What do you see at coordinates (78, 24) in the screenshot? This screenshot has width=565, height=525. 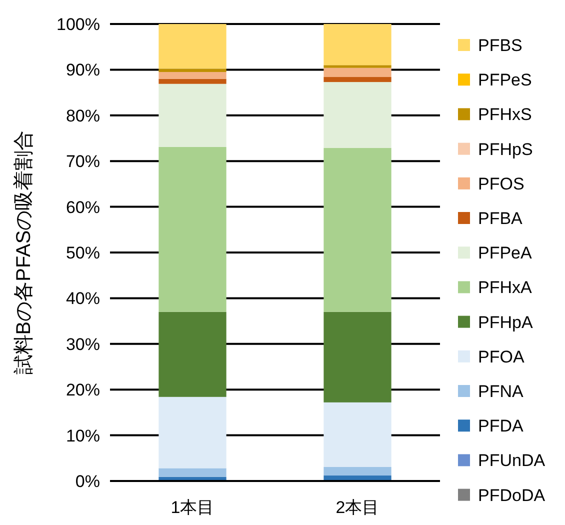 I see `y-tick-label: 100%` at bounding box center [78, 24].